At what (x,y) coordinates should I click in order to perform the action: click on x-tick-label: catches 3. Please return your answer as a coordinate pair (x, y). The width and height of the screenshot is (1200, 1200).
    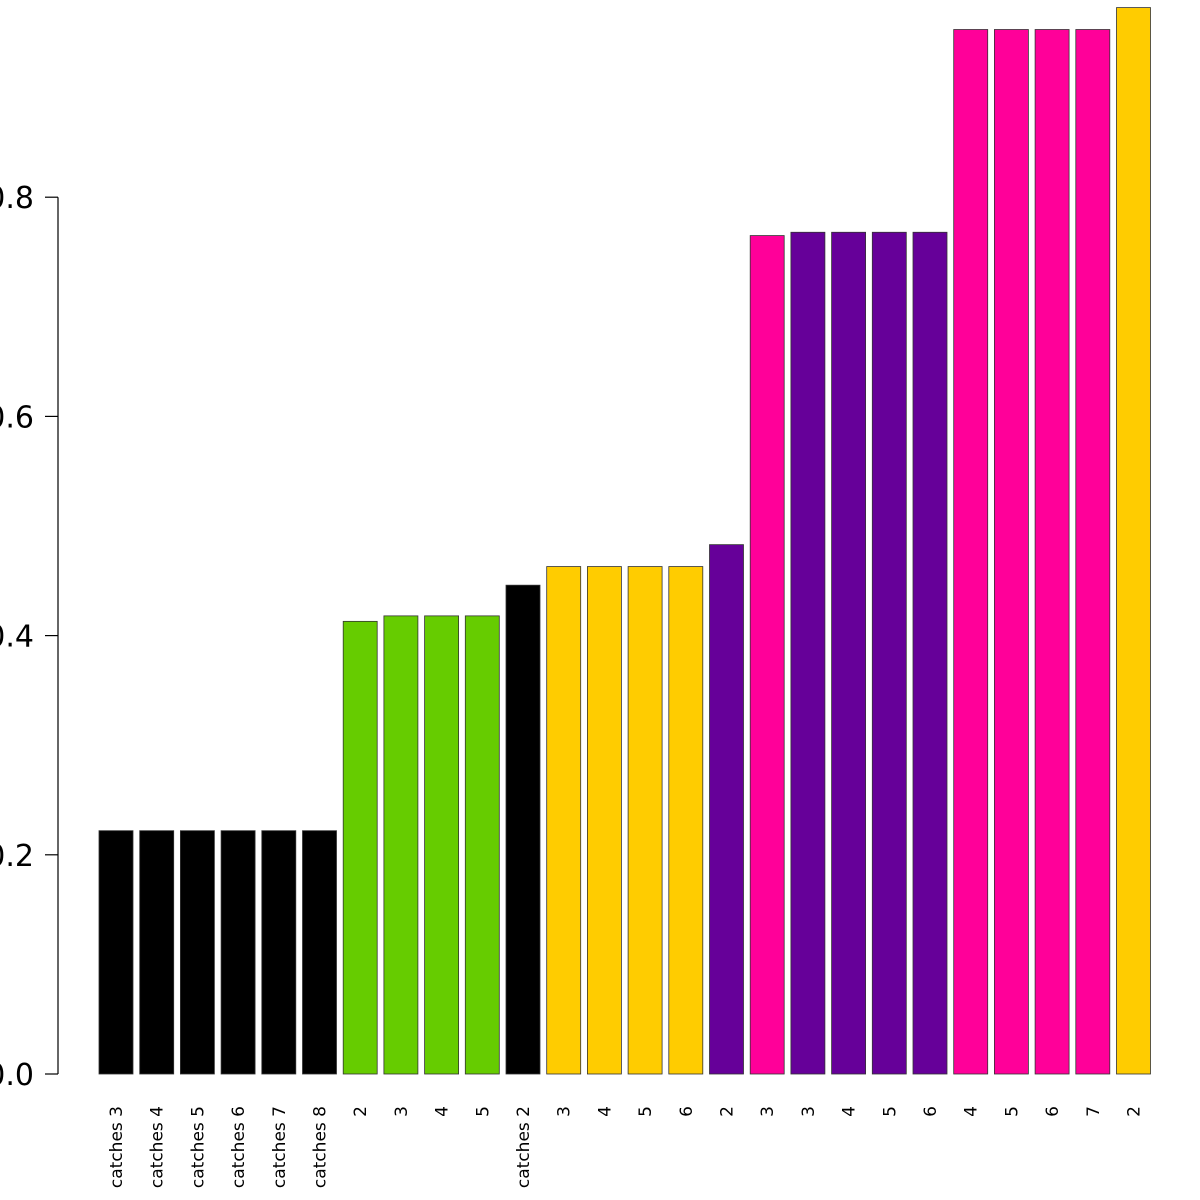
    Looking at the image, I should click on (117, 1147).